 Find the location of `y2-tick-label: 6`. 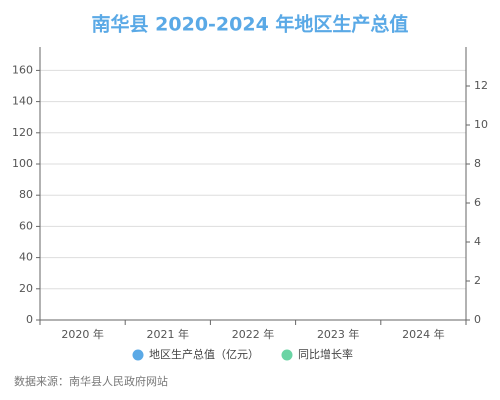

y2-tick-label: 6 is located at coordinates (477, 202).